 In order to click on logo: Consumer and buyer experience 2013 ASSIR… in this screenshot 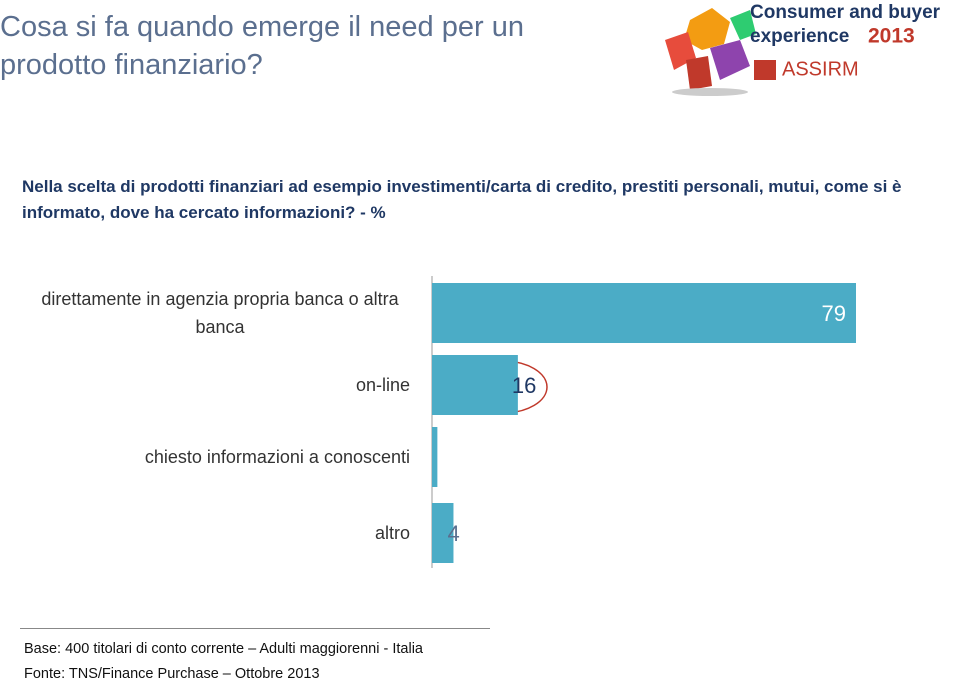, I will do `click(803, 49)`.